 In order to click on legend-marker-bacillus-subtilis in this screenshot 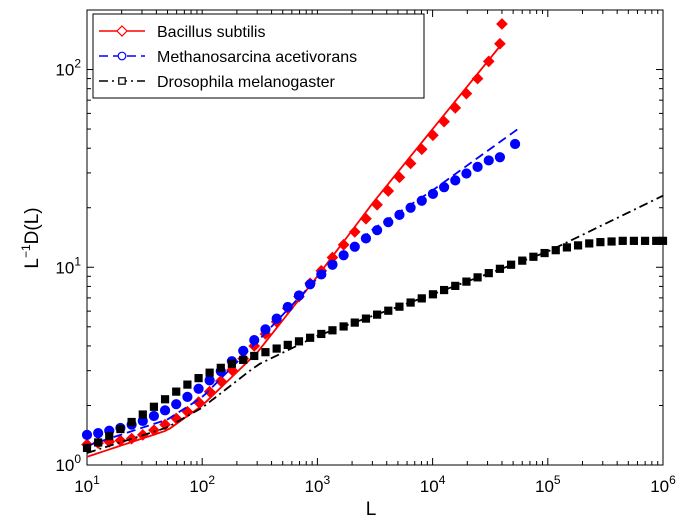, I will do `click(122, 31)`.